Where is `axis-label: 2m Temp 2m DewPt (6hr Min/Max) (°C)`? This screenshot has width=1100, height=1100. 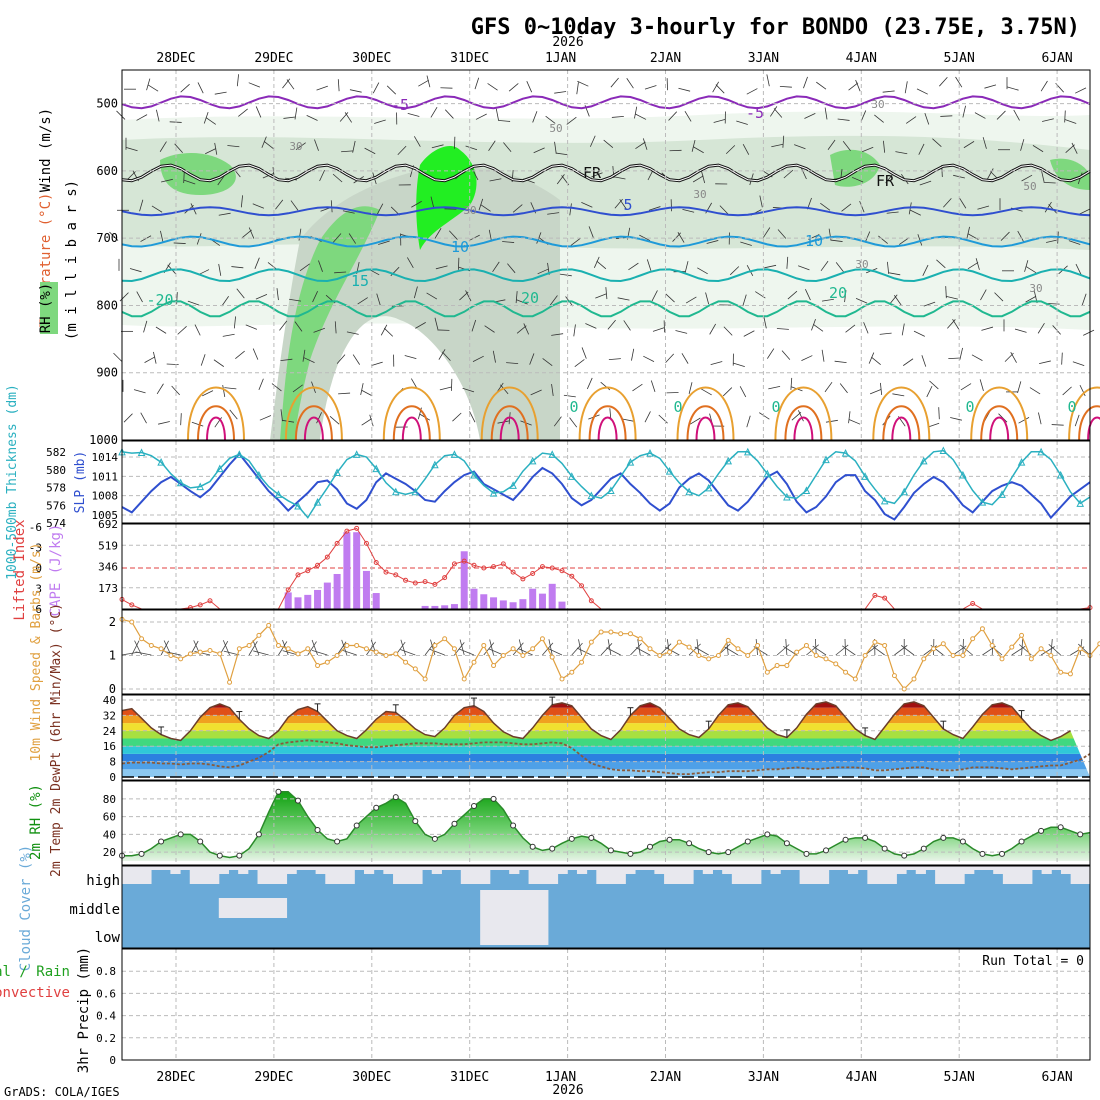
axis-label: 2m Temp 2m DewPt (6hr Min/Max) (°C) is located at coordinates (56, 740).